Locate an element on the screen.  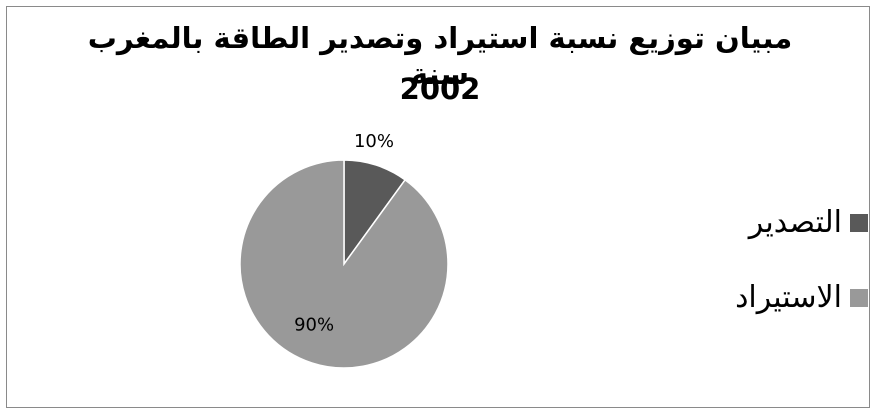
legend-item-export: التصدير is located at coordinates (808, 222).